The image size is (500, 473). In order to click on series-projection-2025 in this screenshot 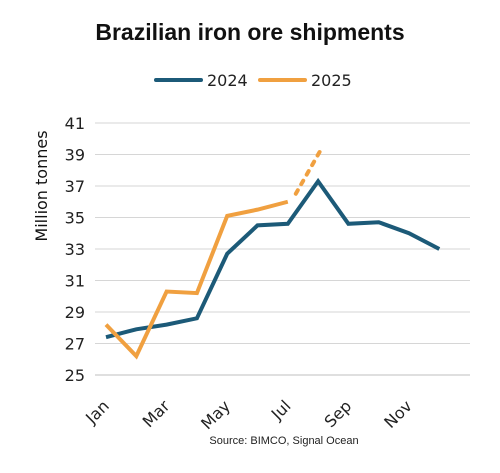, I will do `click(309, 170)`.